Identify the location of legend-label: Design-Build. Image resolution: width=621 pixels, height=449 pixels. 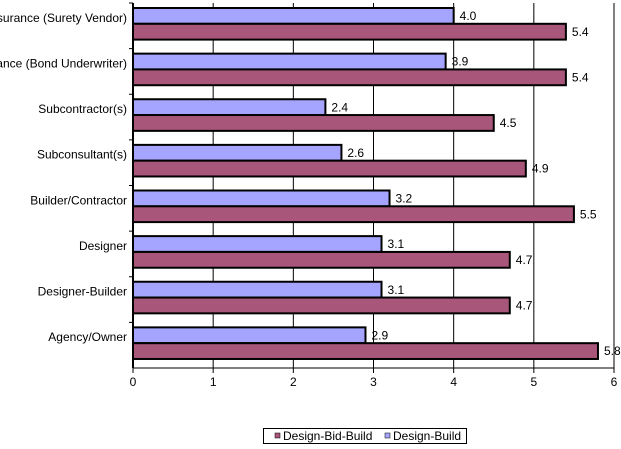
(427, 436).